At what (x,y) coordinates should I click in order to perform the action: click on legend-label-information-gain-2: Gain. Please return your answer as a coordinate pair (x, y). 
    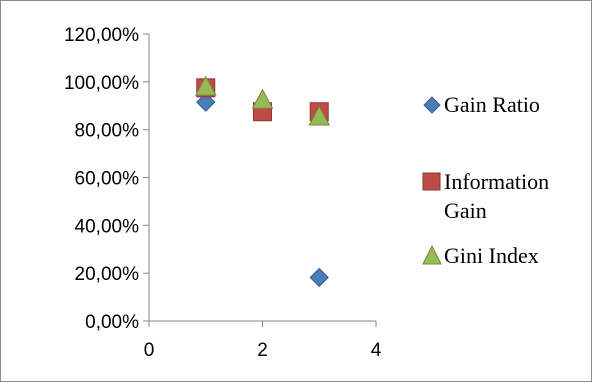
    Looking at the image, I should click on (465, 210).